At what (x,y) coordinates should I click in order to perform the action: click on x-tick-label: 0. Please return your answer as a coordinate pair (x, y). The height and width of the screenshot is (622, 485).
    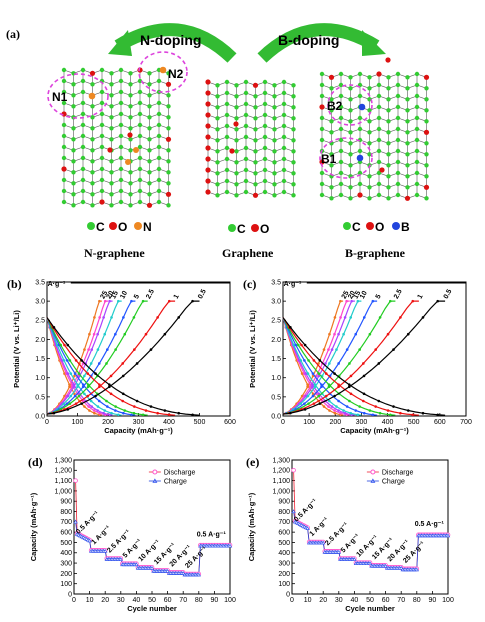
    Looking at the image, I should click on (74, 600).